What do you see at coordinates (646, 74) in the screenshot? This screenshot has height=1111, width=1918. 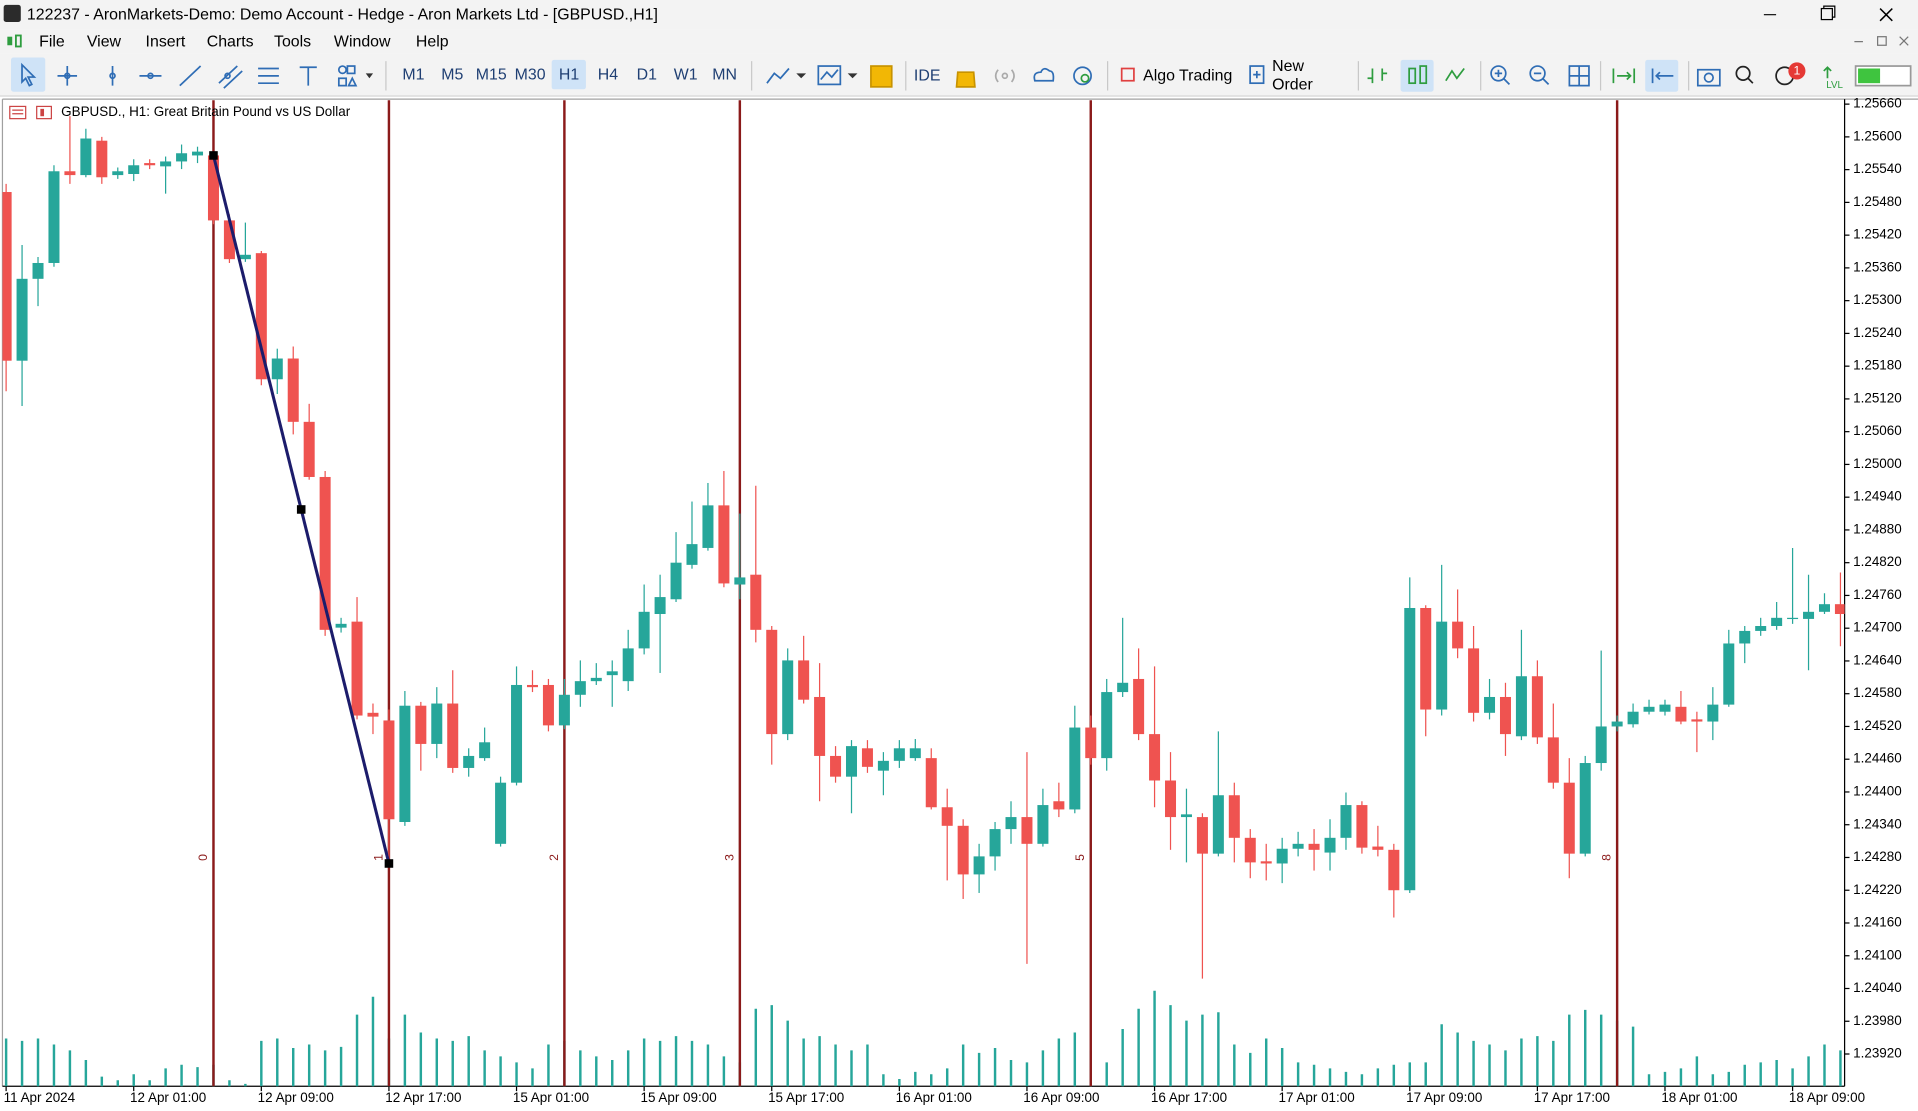 I see `timeframe-button: D1` at bounding box center [646, 74].